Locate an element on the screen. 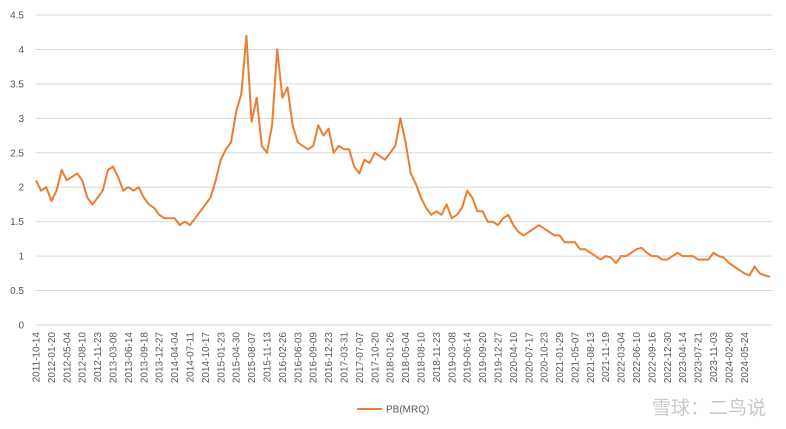 This screenshot has width=786, height=429. y-tick-label: 1.5 is located at coordinates (17, 222).